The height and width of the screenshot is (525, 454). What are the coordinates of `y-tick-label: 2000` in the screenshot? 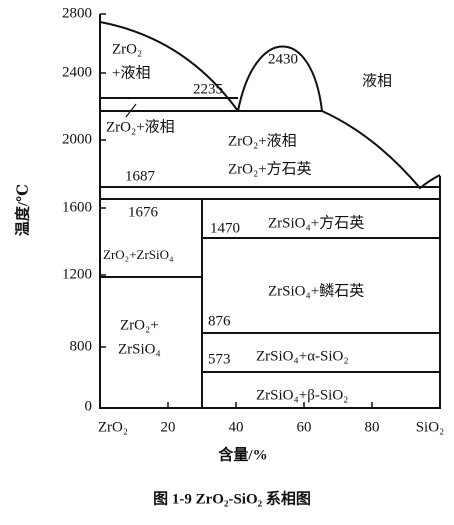 It's located at (77, 139).